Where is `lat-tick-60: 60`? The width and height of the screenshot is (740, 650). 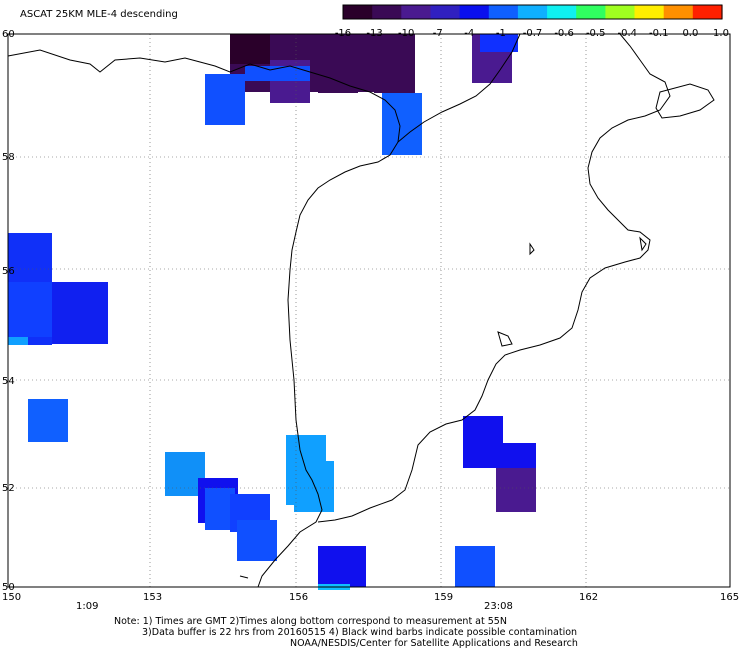
lat-tick-60: 60 is located at coordinates (8, 34).